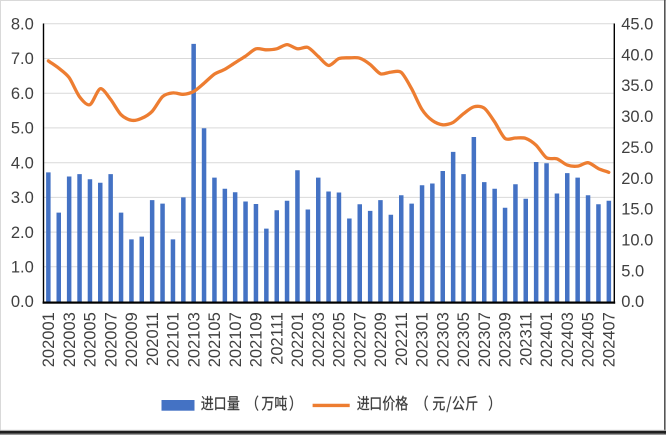  I want to click on svg-text: 202403, so click(568, 339).